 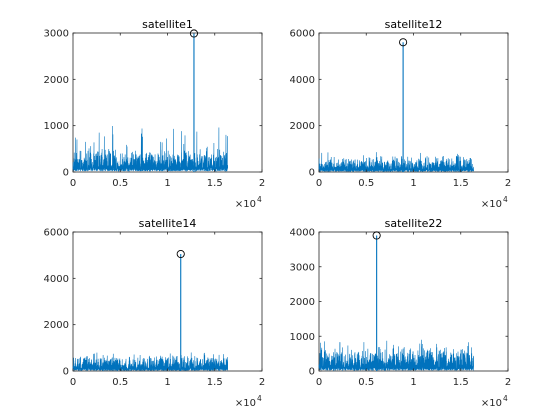 I want to click on chart-title: satellite1, so click(x=167, y=24).